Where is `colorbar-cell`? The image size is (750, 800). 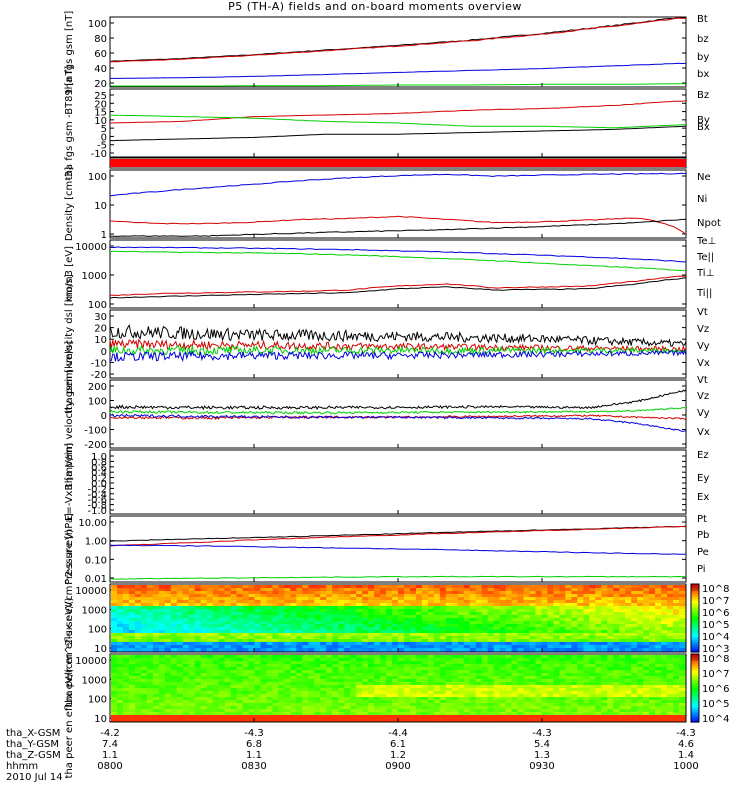 colorbar-cell is located at coordinates (695, 634).